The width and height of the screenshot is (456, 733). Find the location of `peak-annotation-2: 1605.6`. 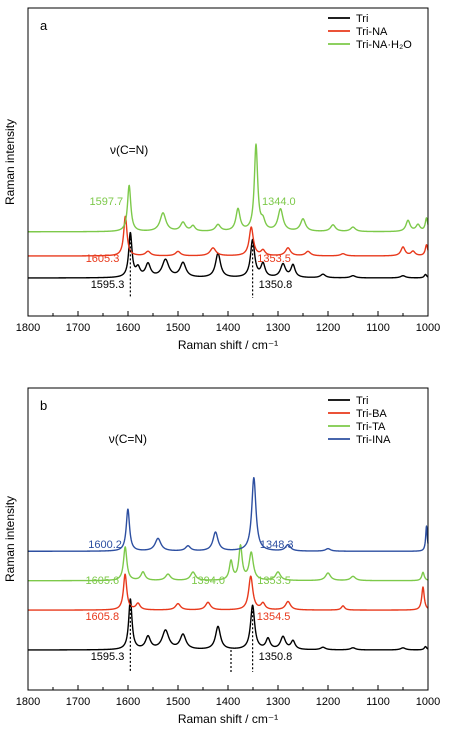

peak-annotation-2: 1605.6 is located at coordinates (103, 581).